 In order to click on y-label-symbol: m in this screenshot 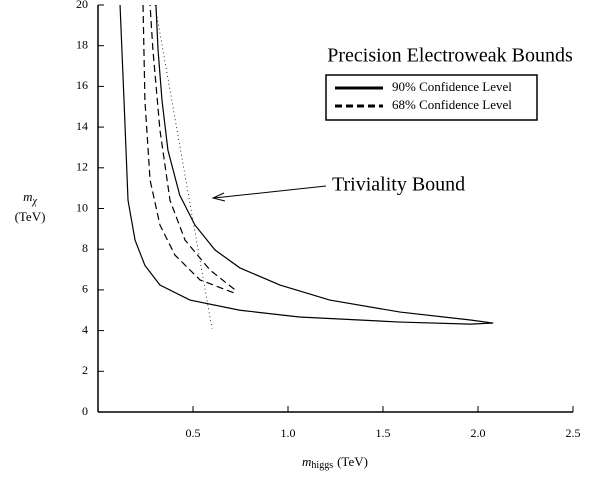, I will do `click(27, 196)`.